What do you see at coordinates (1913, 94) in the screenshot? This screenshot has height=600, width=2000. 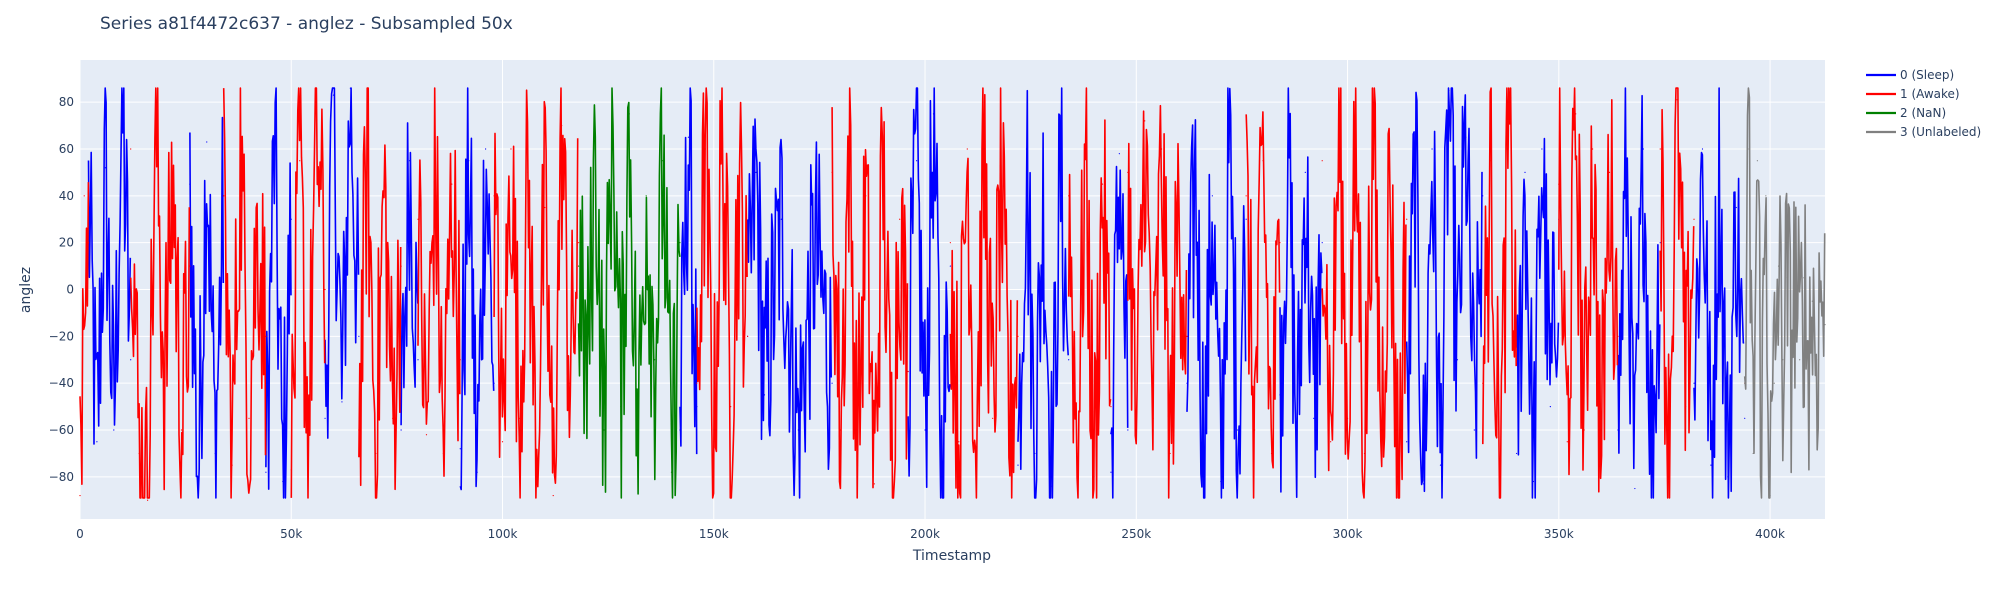 I see `legend-item: 1 (Awake)` at bounding box center [1913, 94].